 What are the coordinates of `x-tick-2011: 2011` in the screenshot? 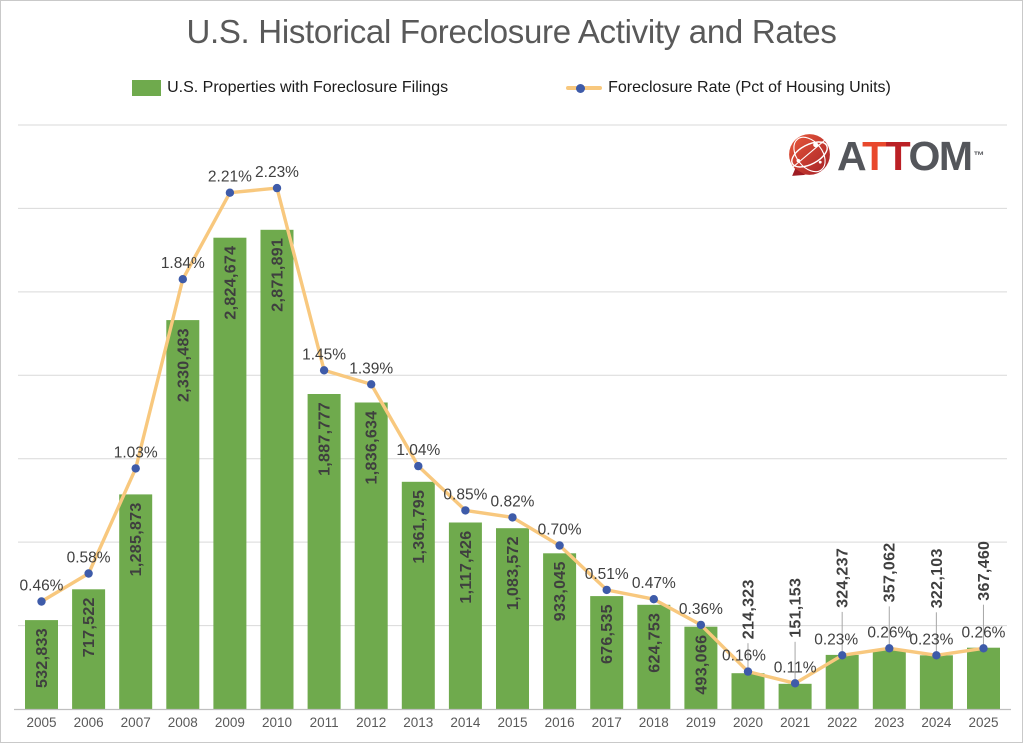 It's located at (324, 722).